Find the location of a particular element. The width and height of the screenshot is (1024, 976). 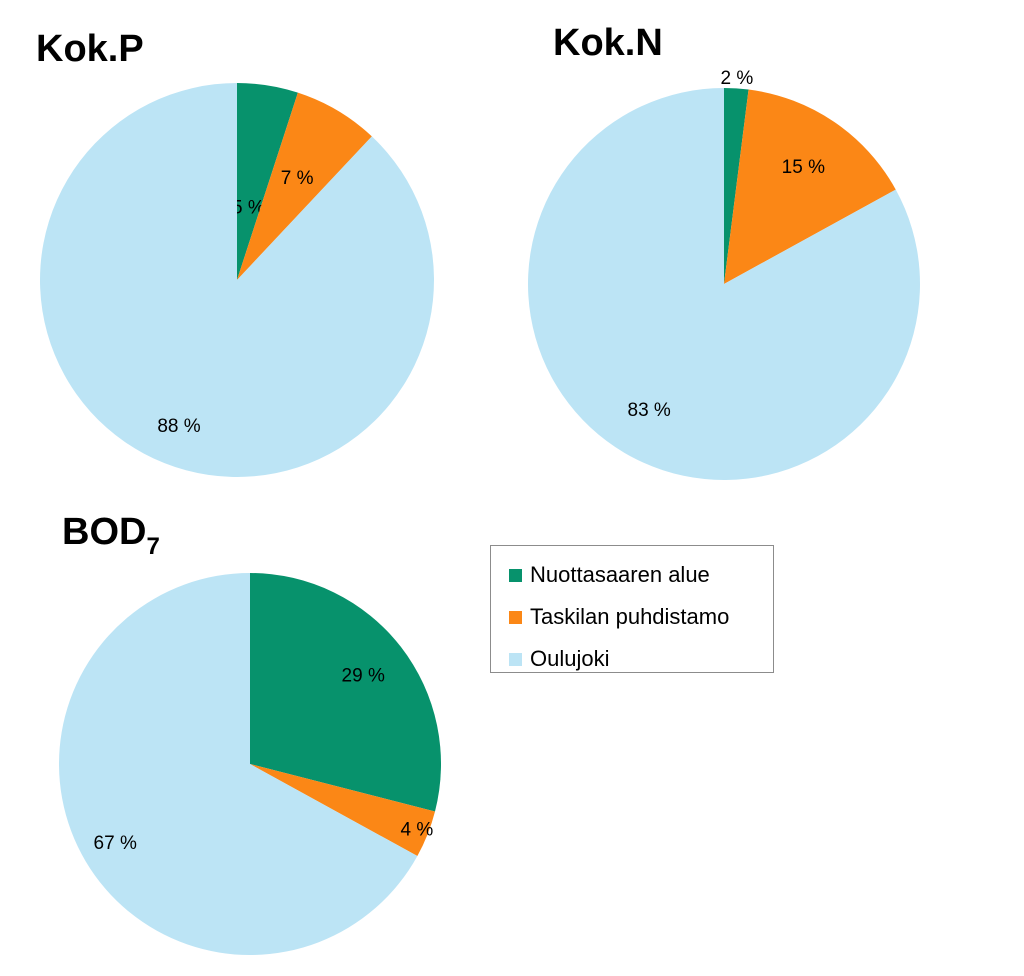

data-label-nuottasaaren-alue: 5 % is located at coordinates (248, 208).